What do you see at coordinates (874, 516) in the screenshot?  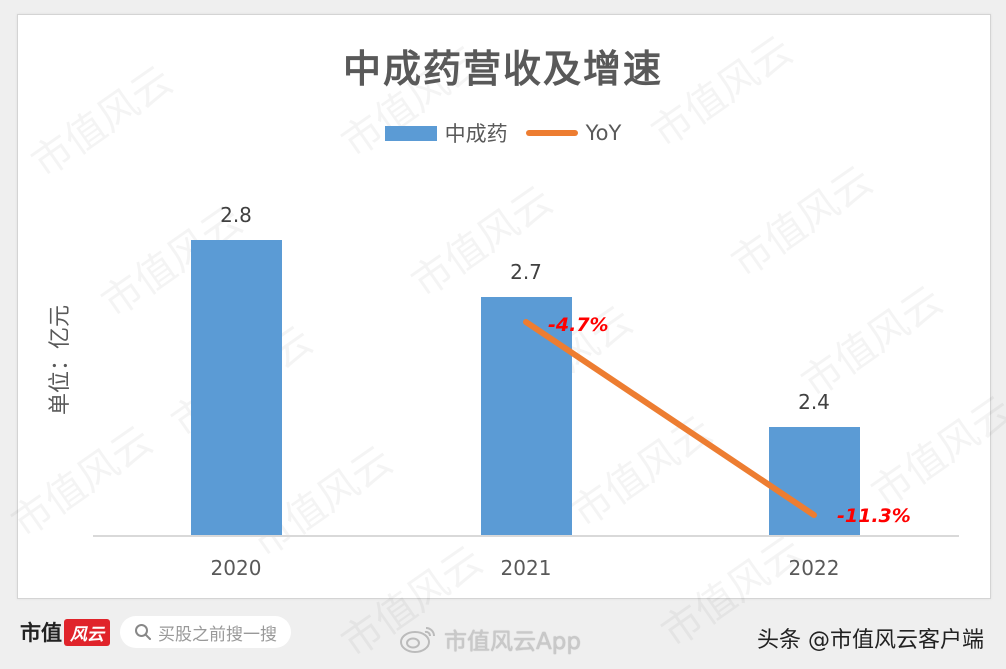 I see `yoy-label-2022: -11.3%` at bounding box center [874, 516].